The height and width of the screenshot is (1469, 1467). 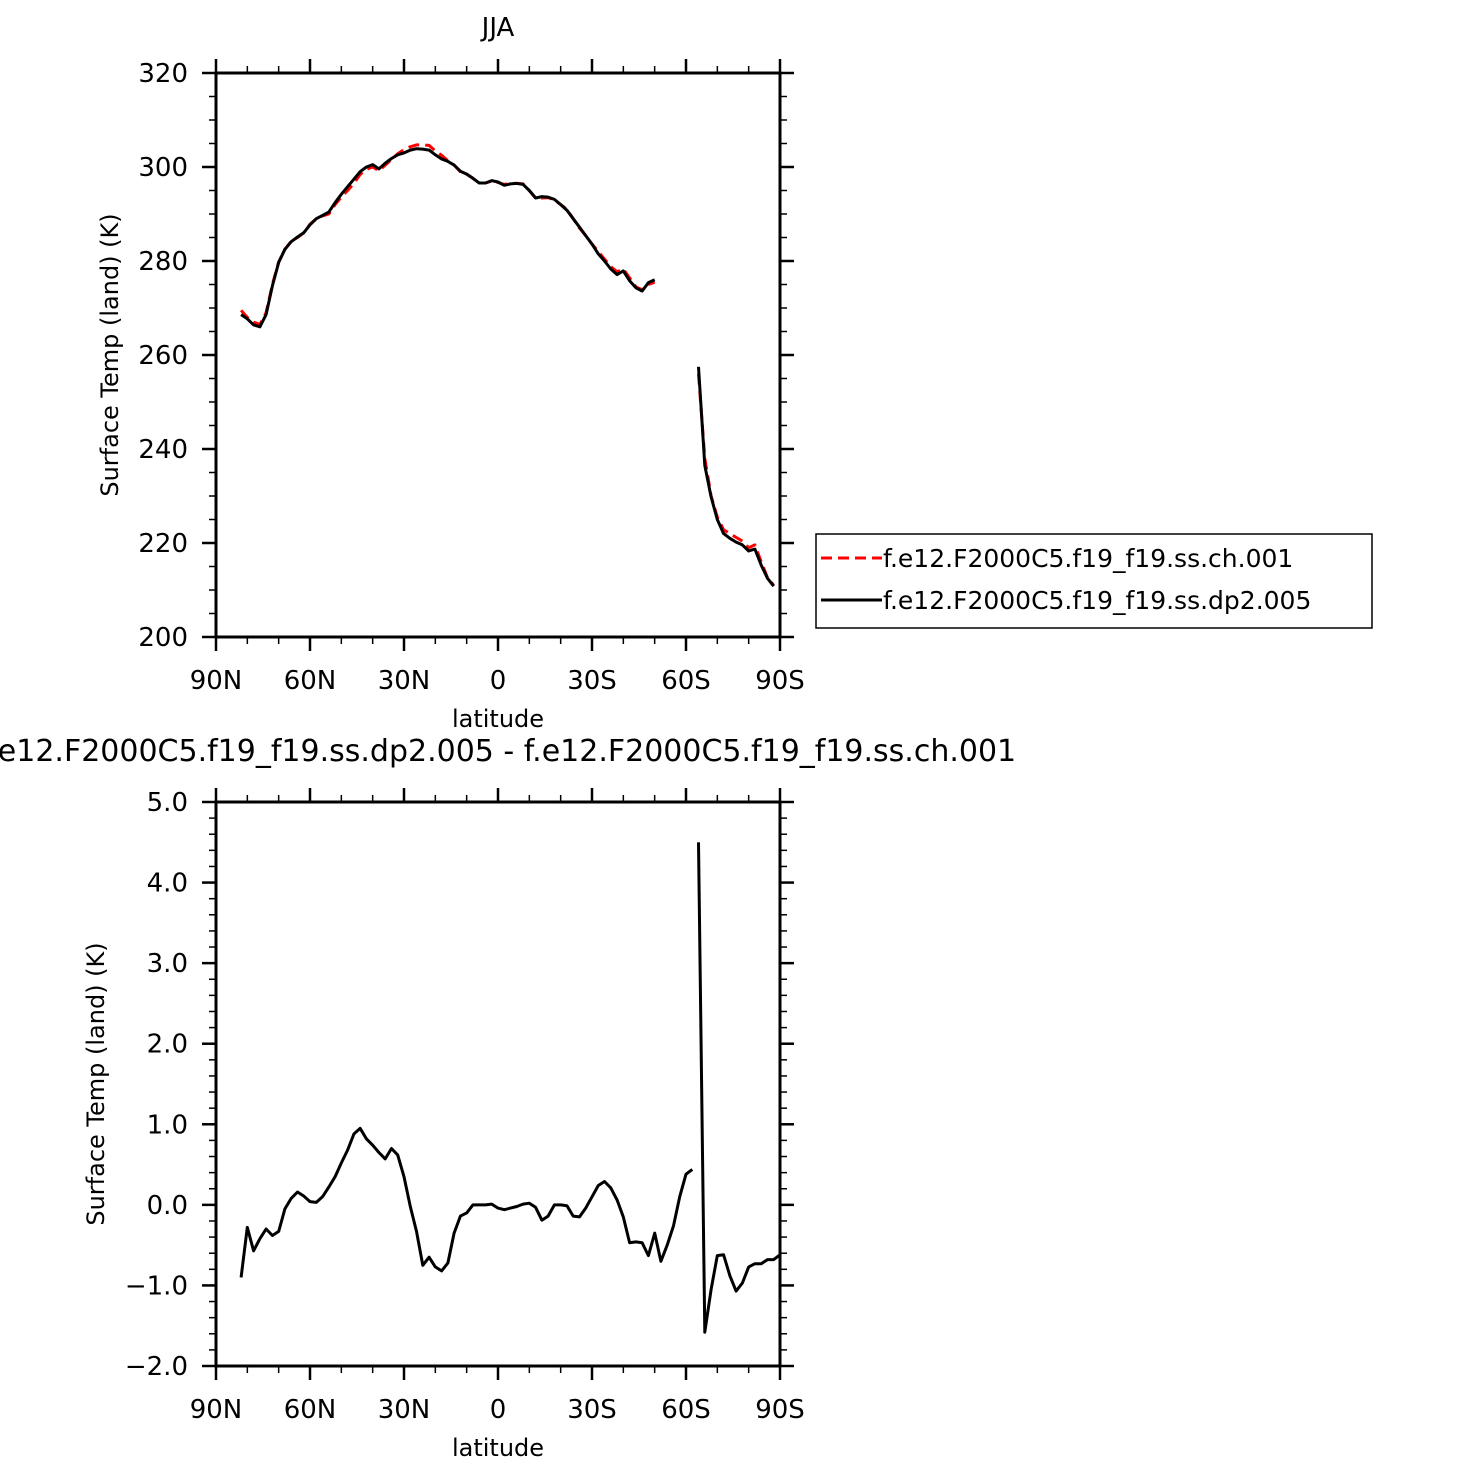 I want to click on y-tick-label: 300, so click(x=163, y=168).